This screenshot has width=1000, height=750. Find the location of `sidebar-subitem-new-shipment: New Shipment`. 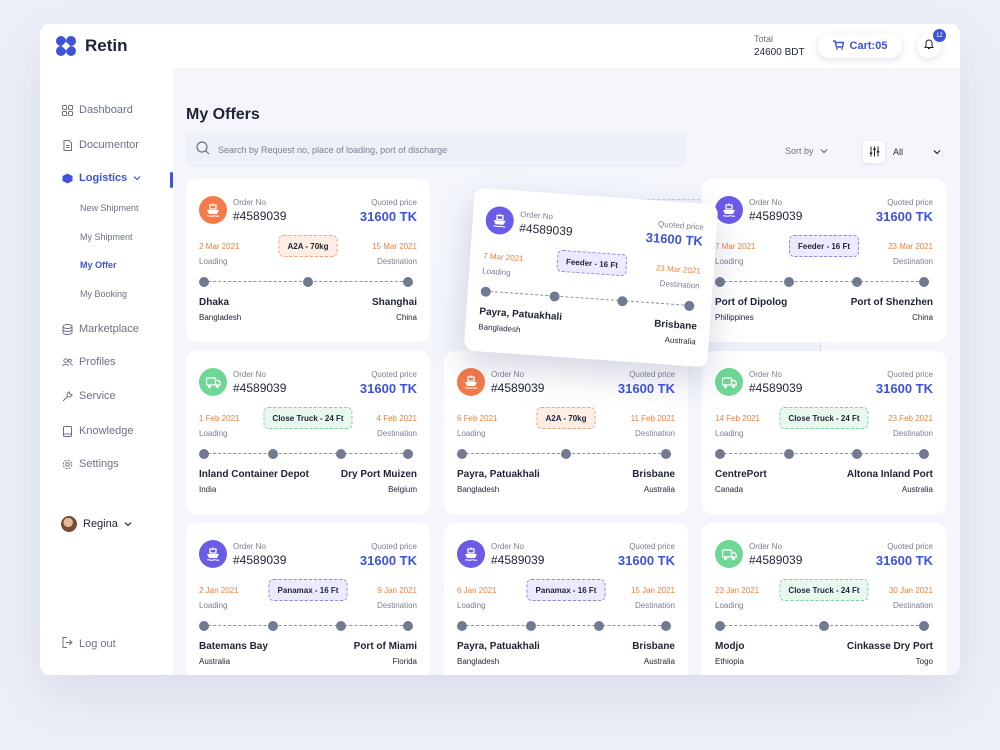

sidebar-subitem-new-shipment: New Shipment is located at coordinates (109, 208).